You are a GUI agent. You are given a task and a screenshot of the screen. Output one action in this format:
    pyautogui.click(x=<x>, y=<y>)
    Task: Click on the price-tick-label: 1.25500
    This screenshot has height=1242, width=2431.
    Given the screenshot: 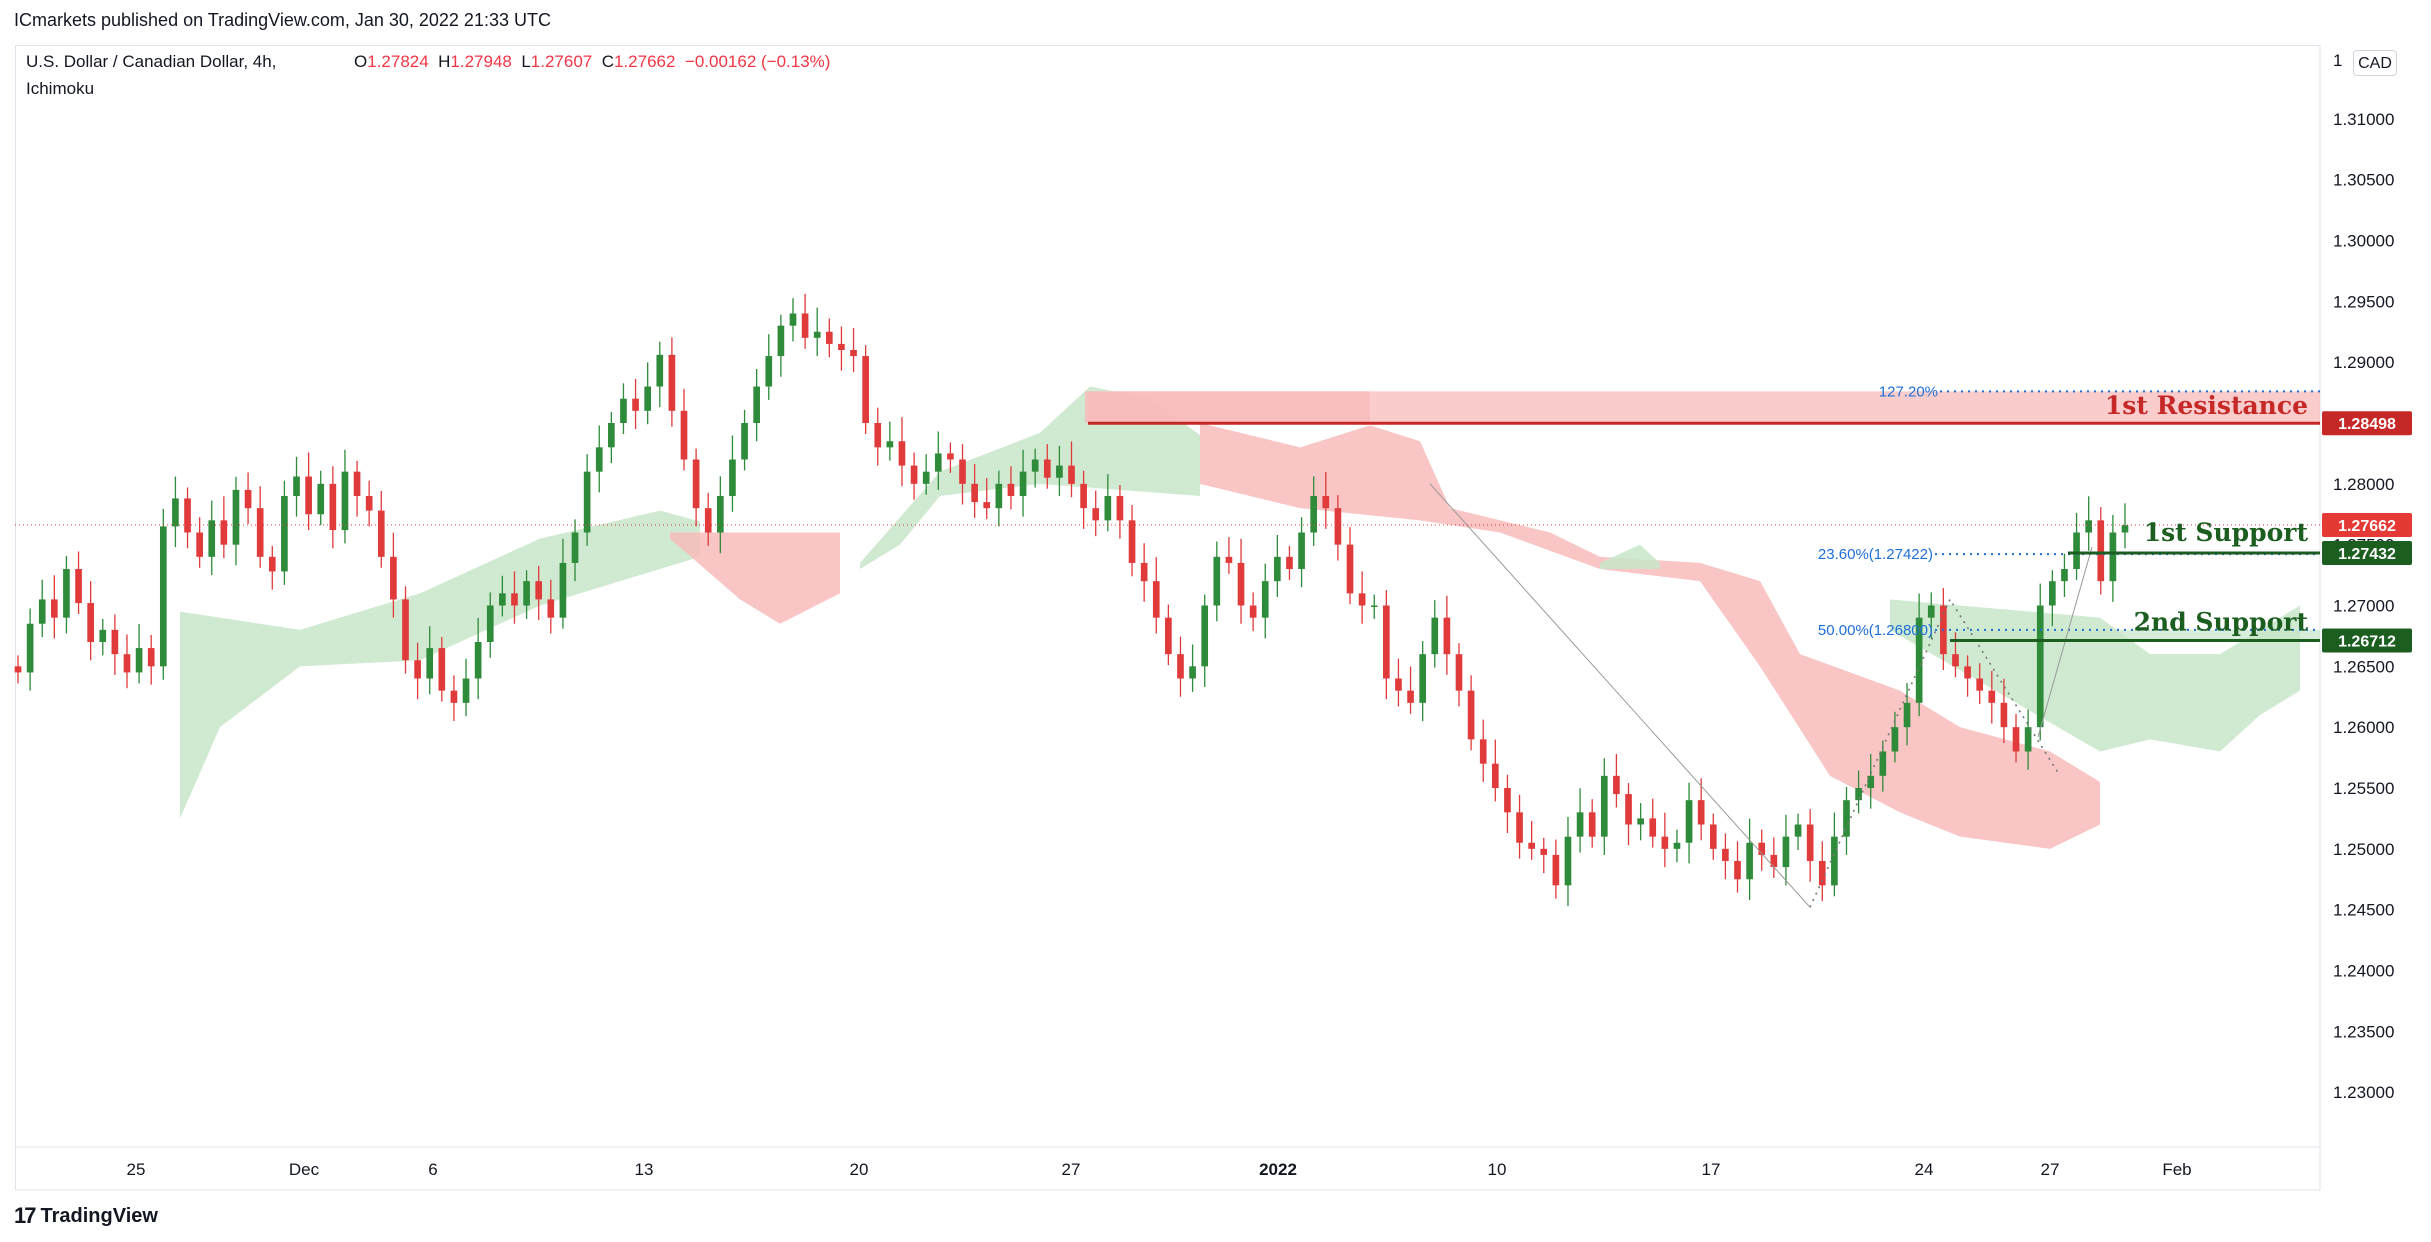 What is the action you would take?
    pyautogui.click(x=2363, y=788)
    